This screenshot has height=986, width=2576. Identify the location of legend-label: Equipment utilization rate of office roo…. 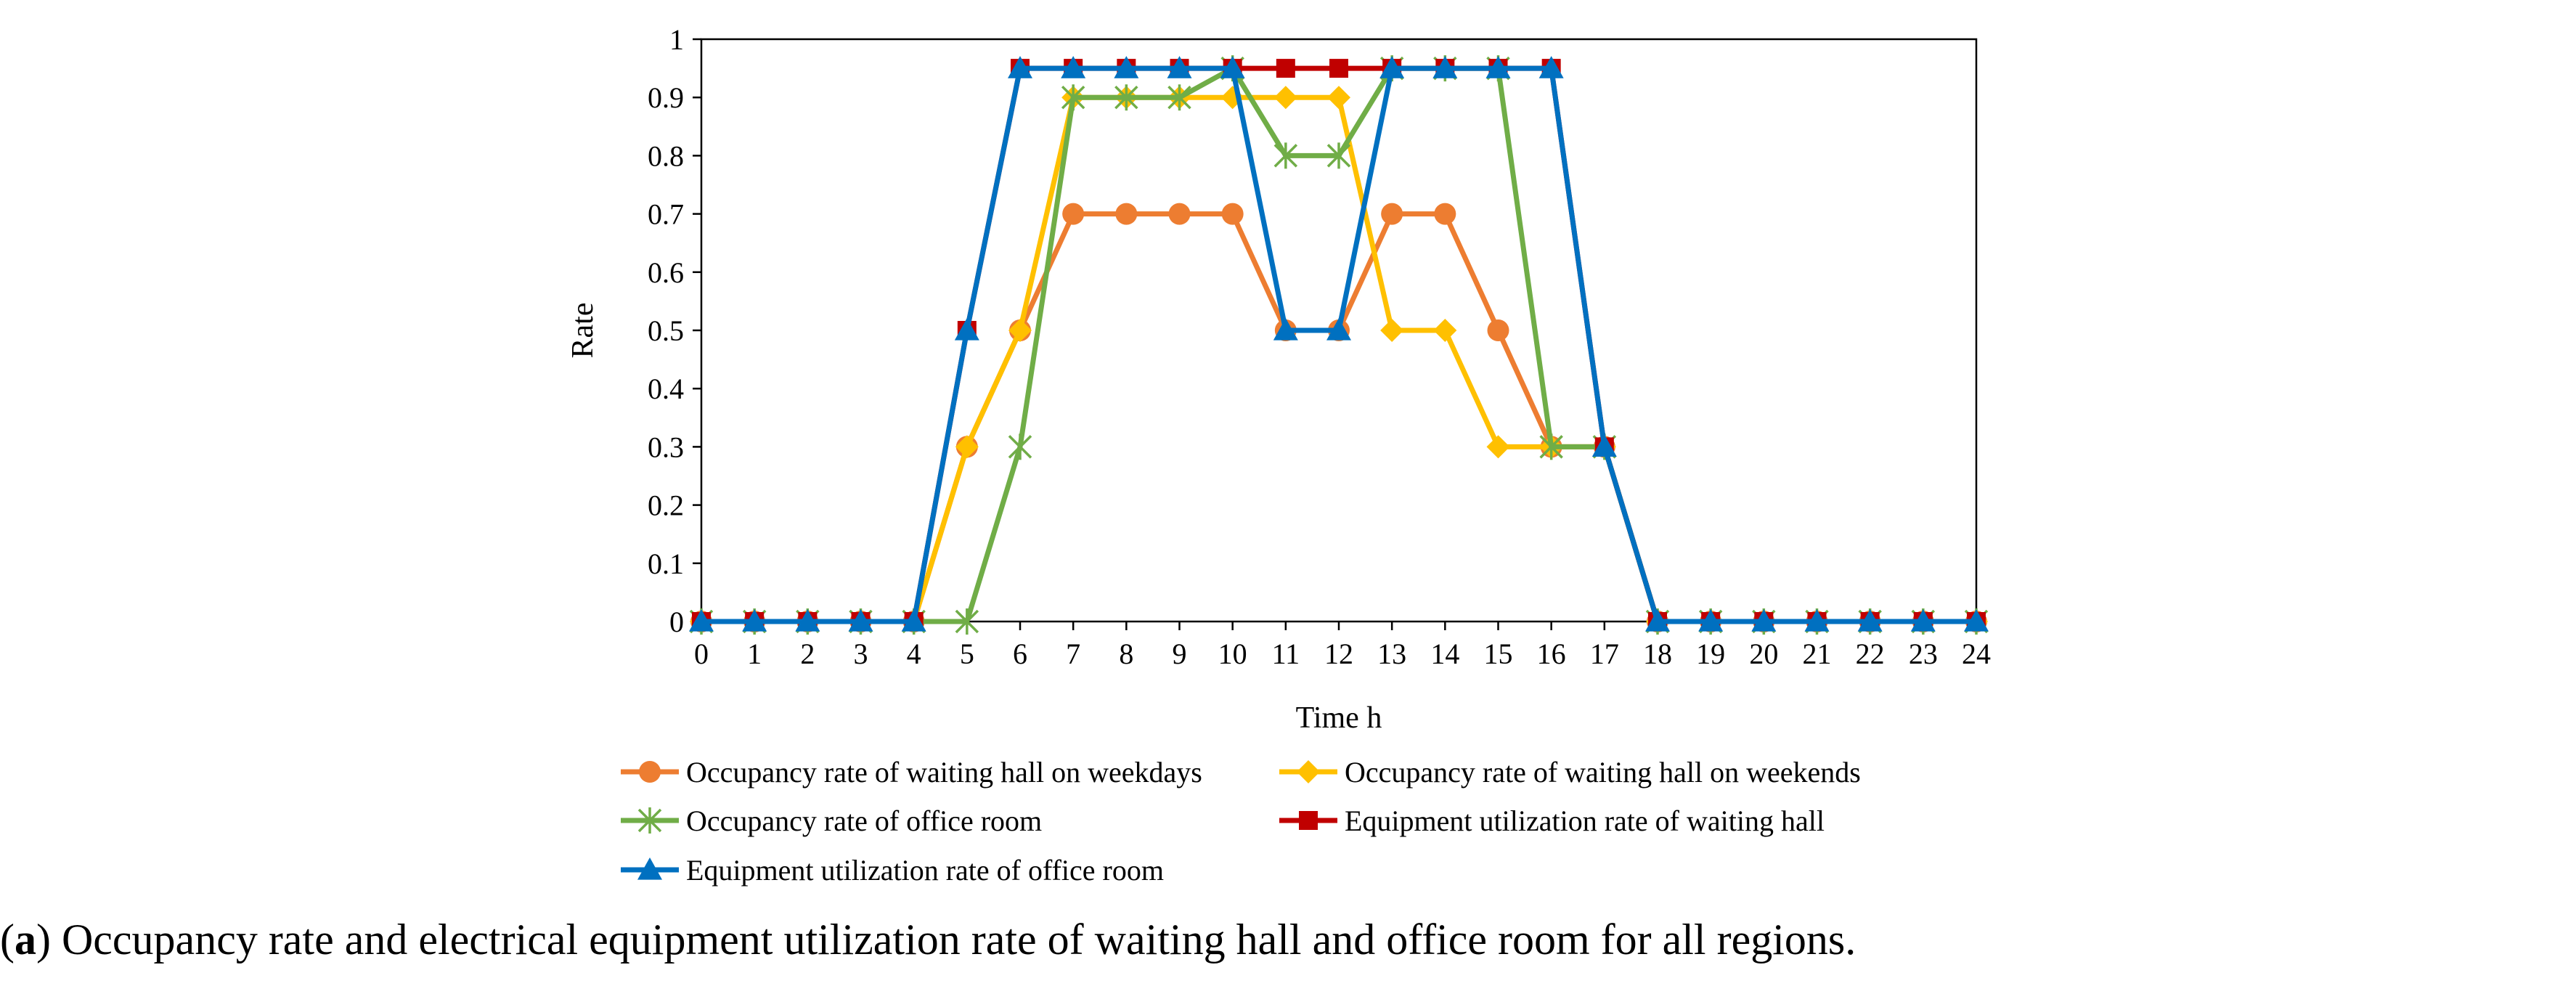
(925, 870).